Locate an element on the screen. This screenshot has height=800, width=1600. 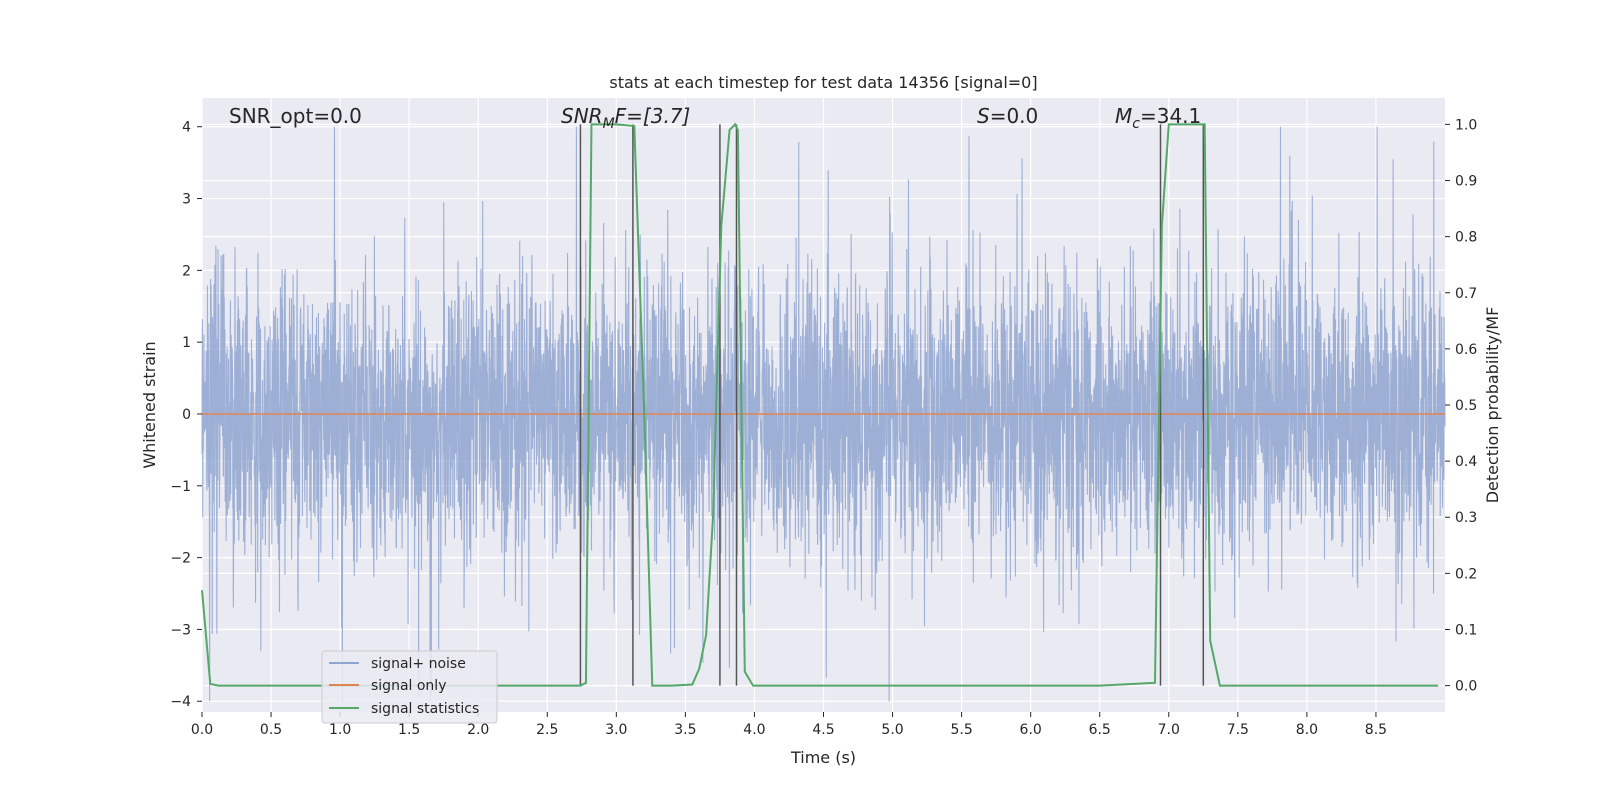
annotation-mc-sub: c is located at coordinates (1136, 124).